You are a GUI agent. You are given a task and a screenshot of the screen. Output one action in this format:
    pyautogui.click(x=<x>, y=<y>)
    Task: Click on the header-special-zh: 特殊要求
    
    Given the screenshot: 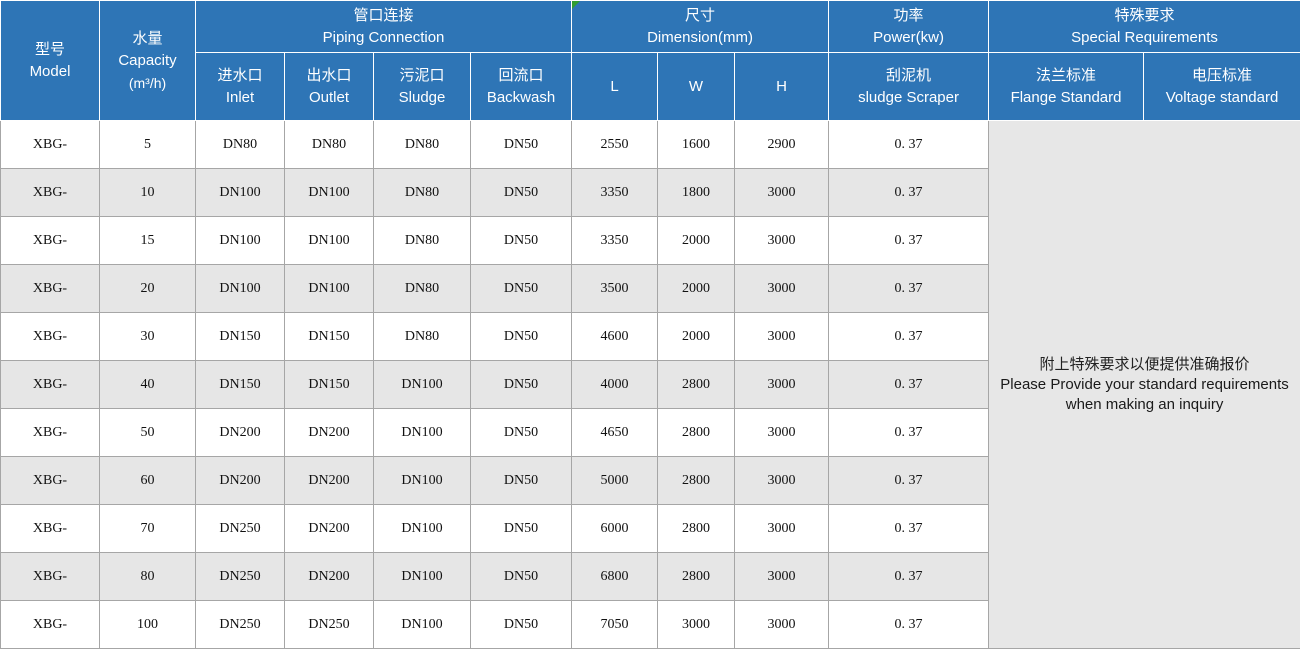 What is the action you would take?
    pyautogui.click(x=1144, y=16)
    